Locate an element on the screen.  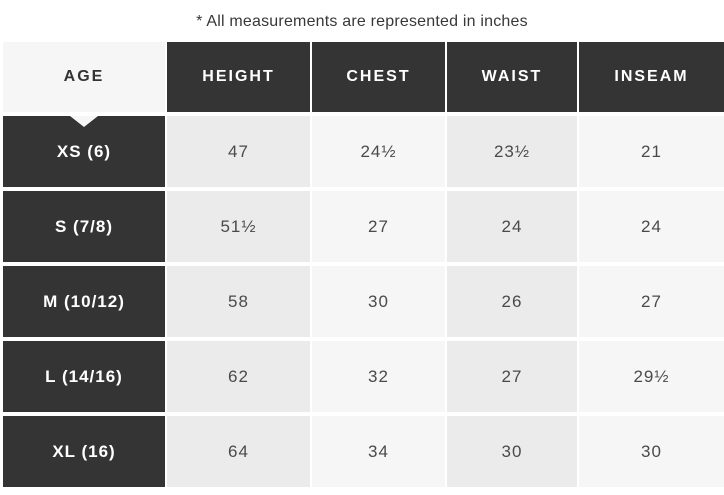
column-header-inseam: INSEAM is located at coordinates (651, 77).